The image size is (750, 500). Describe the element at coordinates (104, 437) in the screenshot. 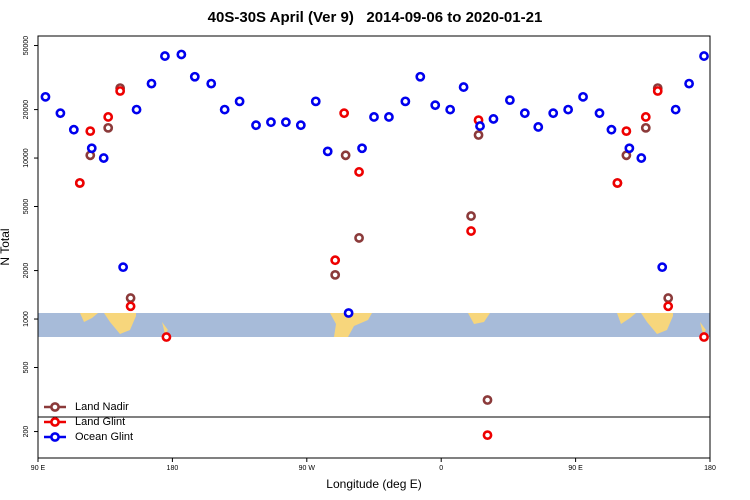

I see `legend-label: Ocean Glint` at that location.